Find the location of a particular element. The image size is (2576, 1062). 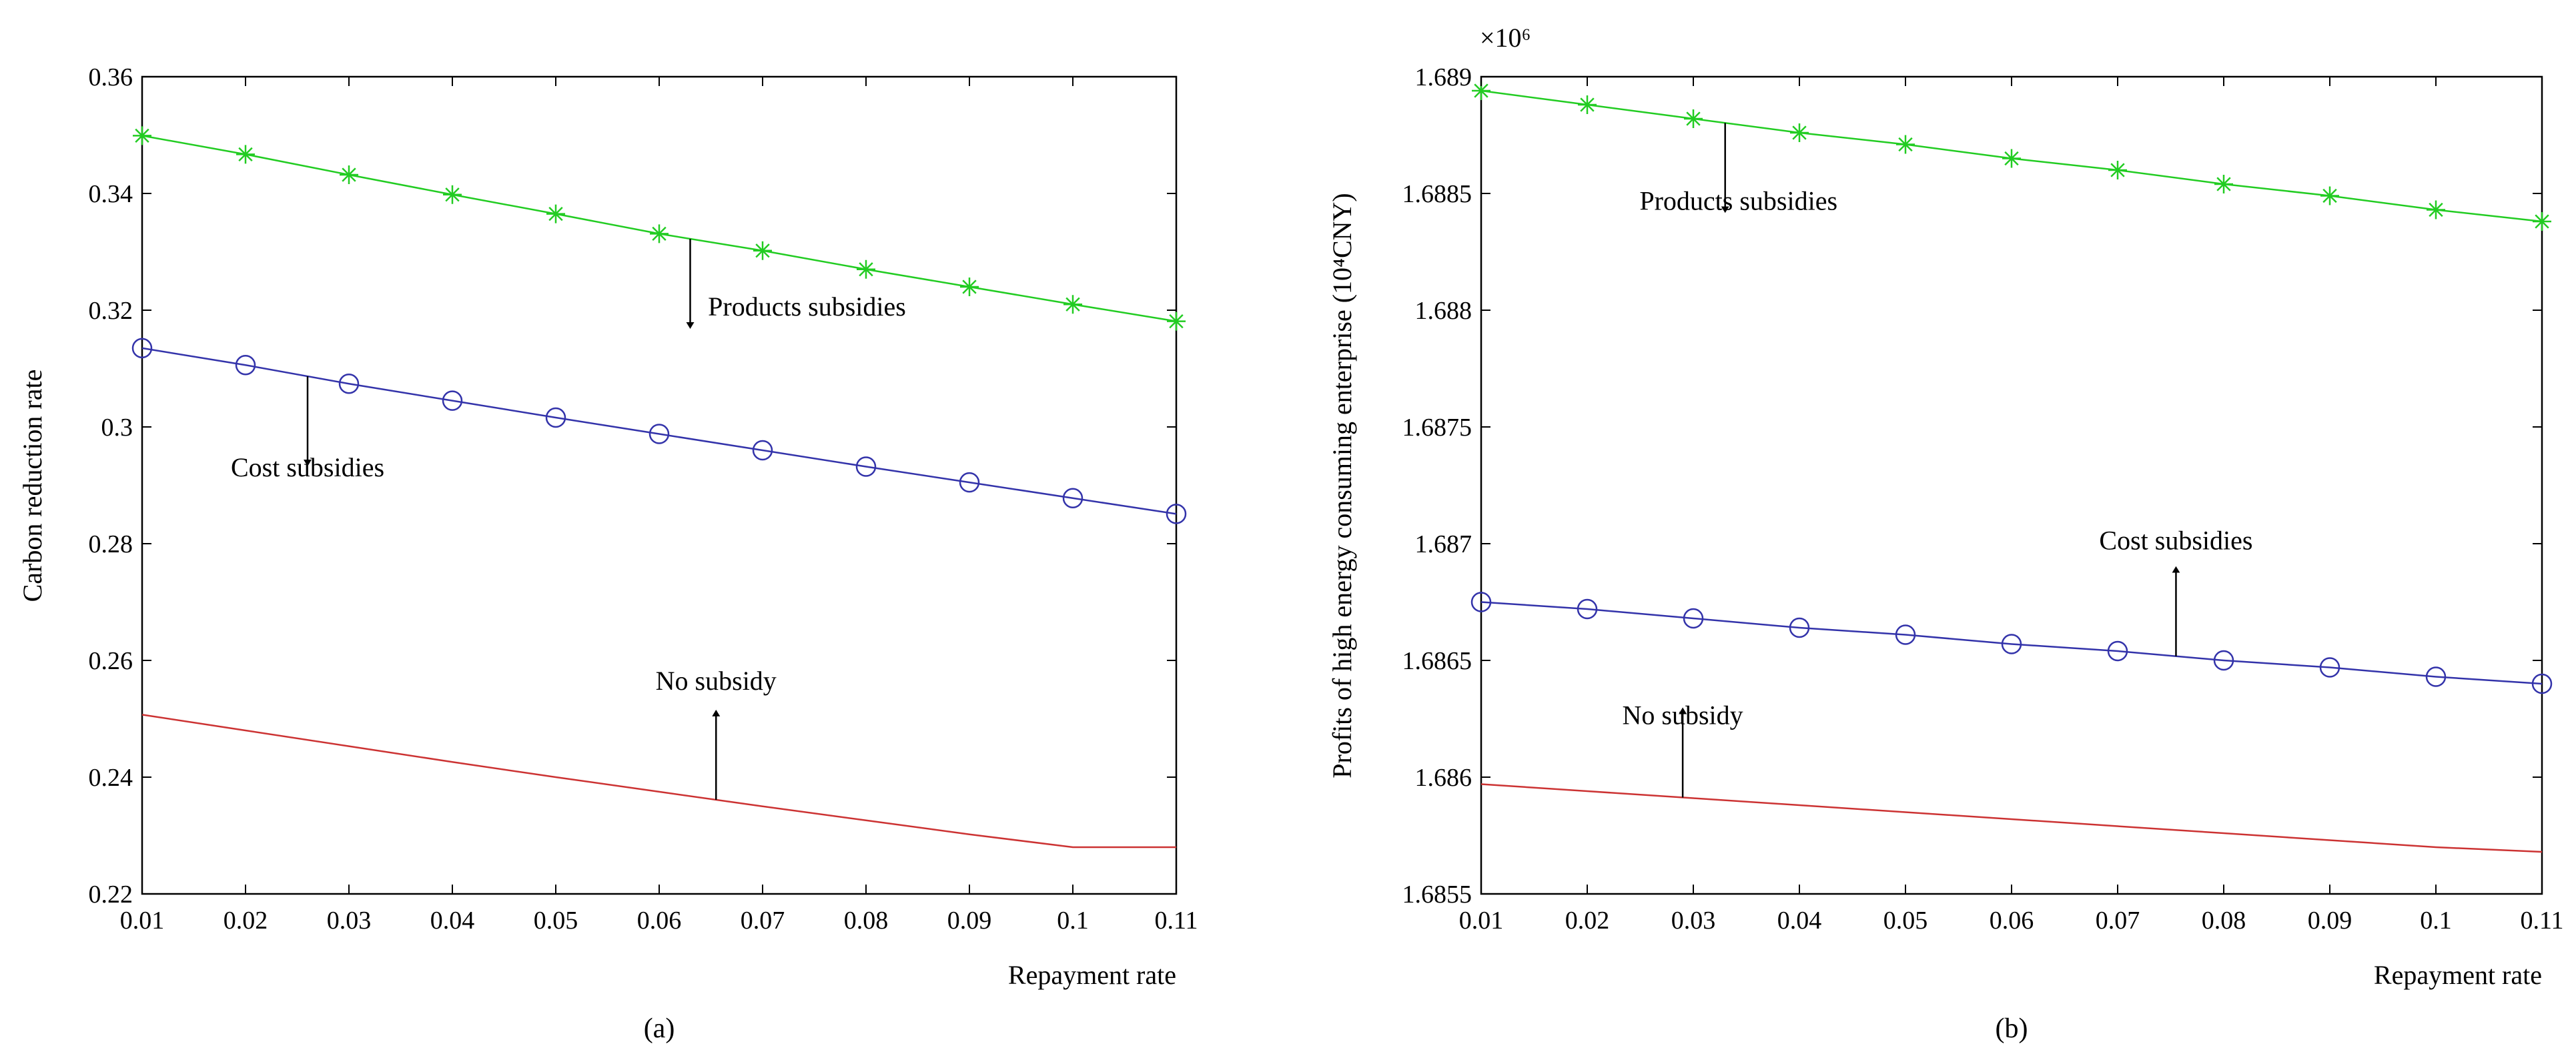

y-tick-label: 0.22 is located at coordinates (111, 895).